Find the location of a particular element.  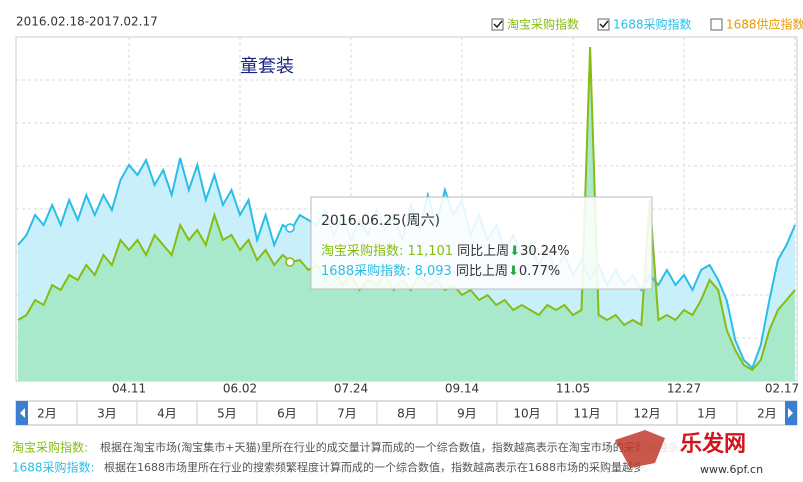

month-label: 8月 is located at coordinates (407, 414).